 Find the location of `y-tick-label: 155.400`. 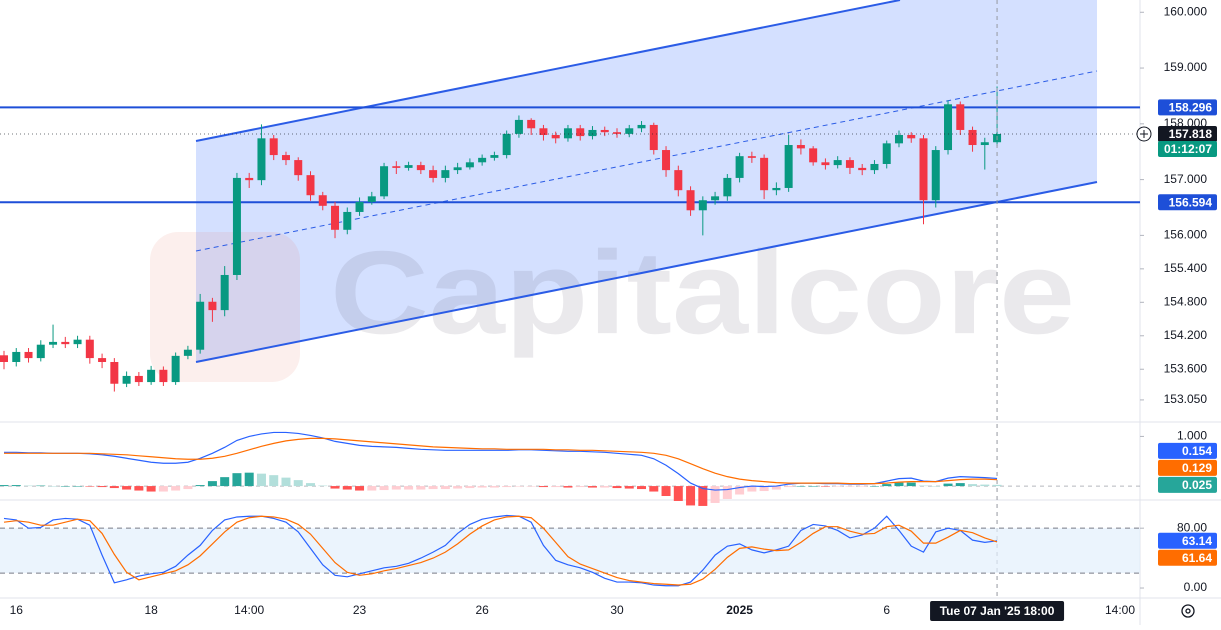

y-tick-label: 155.400 is located at coordinates (1186, 268).